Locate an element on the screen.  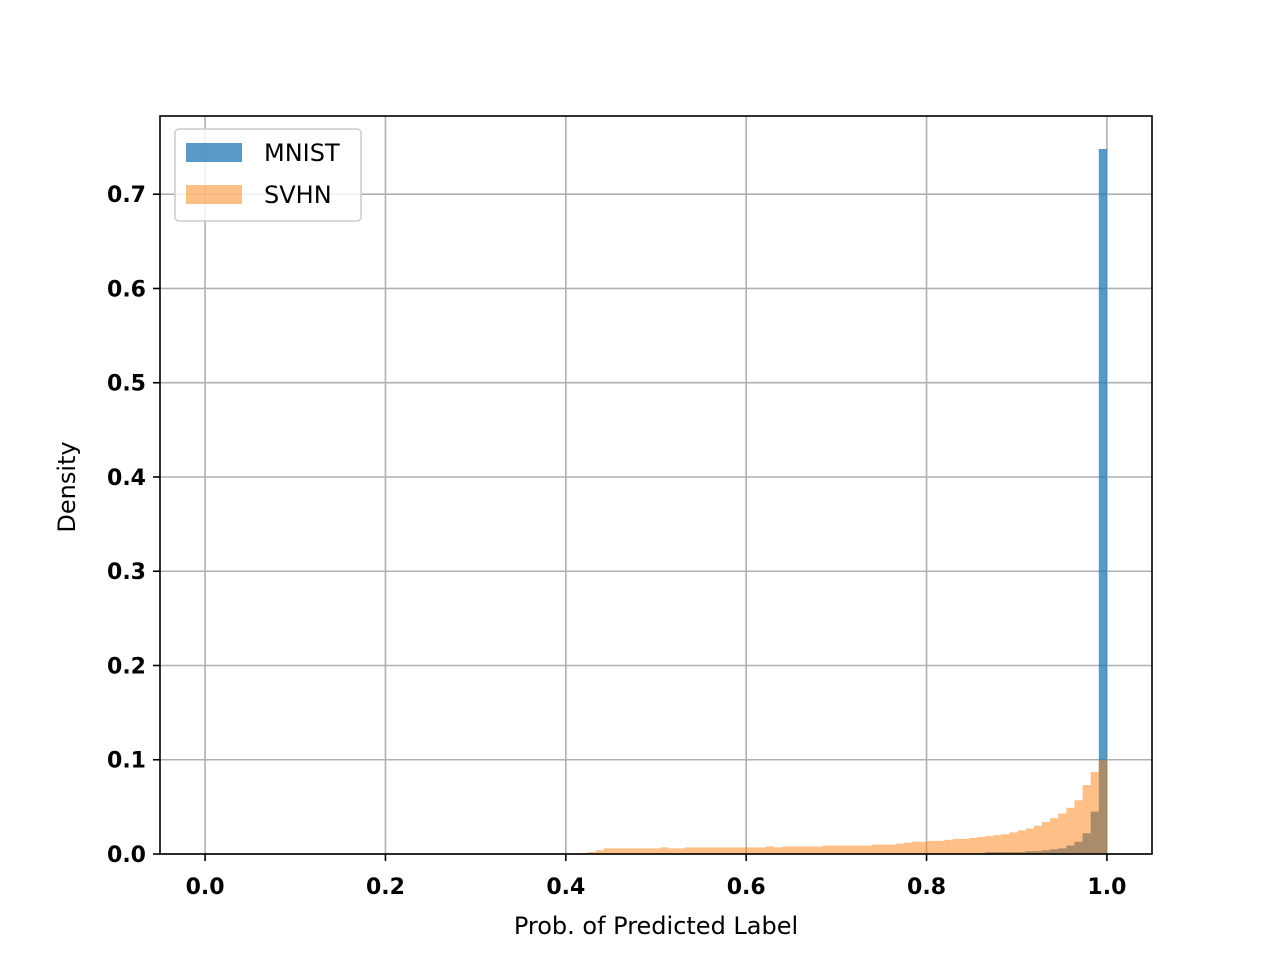
x-tick-label: 0.4 is located at coordinates (565, 887).